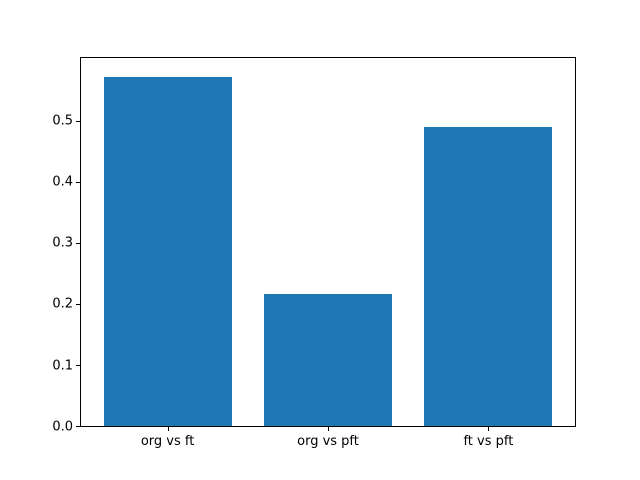  I want to click on x-tick-label: org vs pft, so click(328, 441).